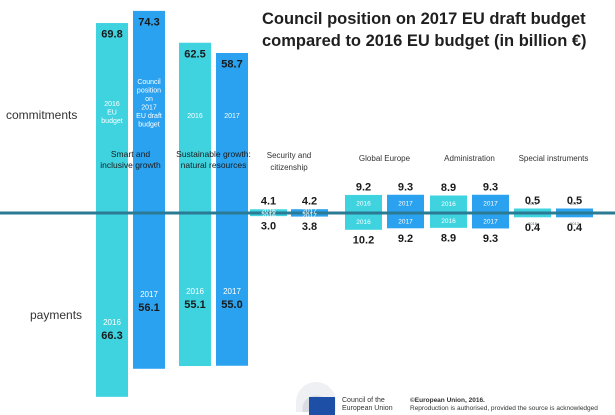  I want to click on cat2-payment-bar-2017, so click(232, 290).